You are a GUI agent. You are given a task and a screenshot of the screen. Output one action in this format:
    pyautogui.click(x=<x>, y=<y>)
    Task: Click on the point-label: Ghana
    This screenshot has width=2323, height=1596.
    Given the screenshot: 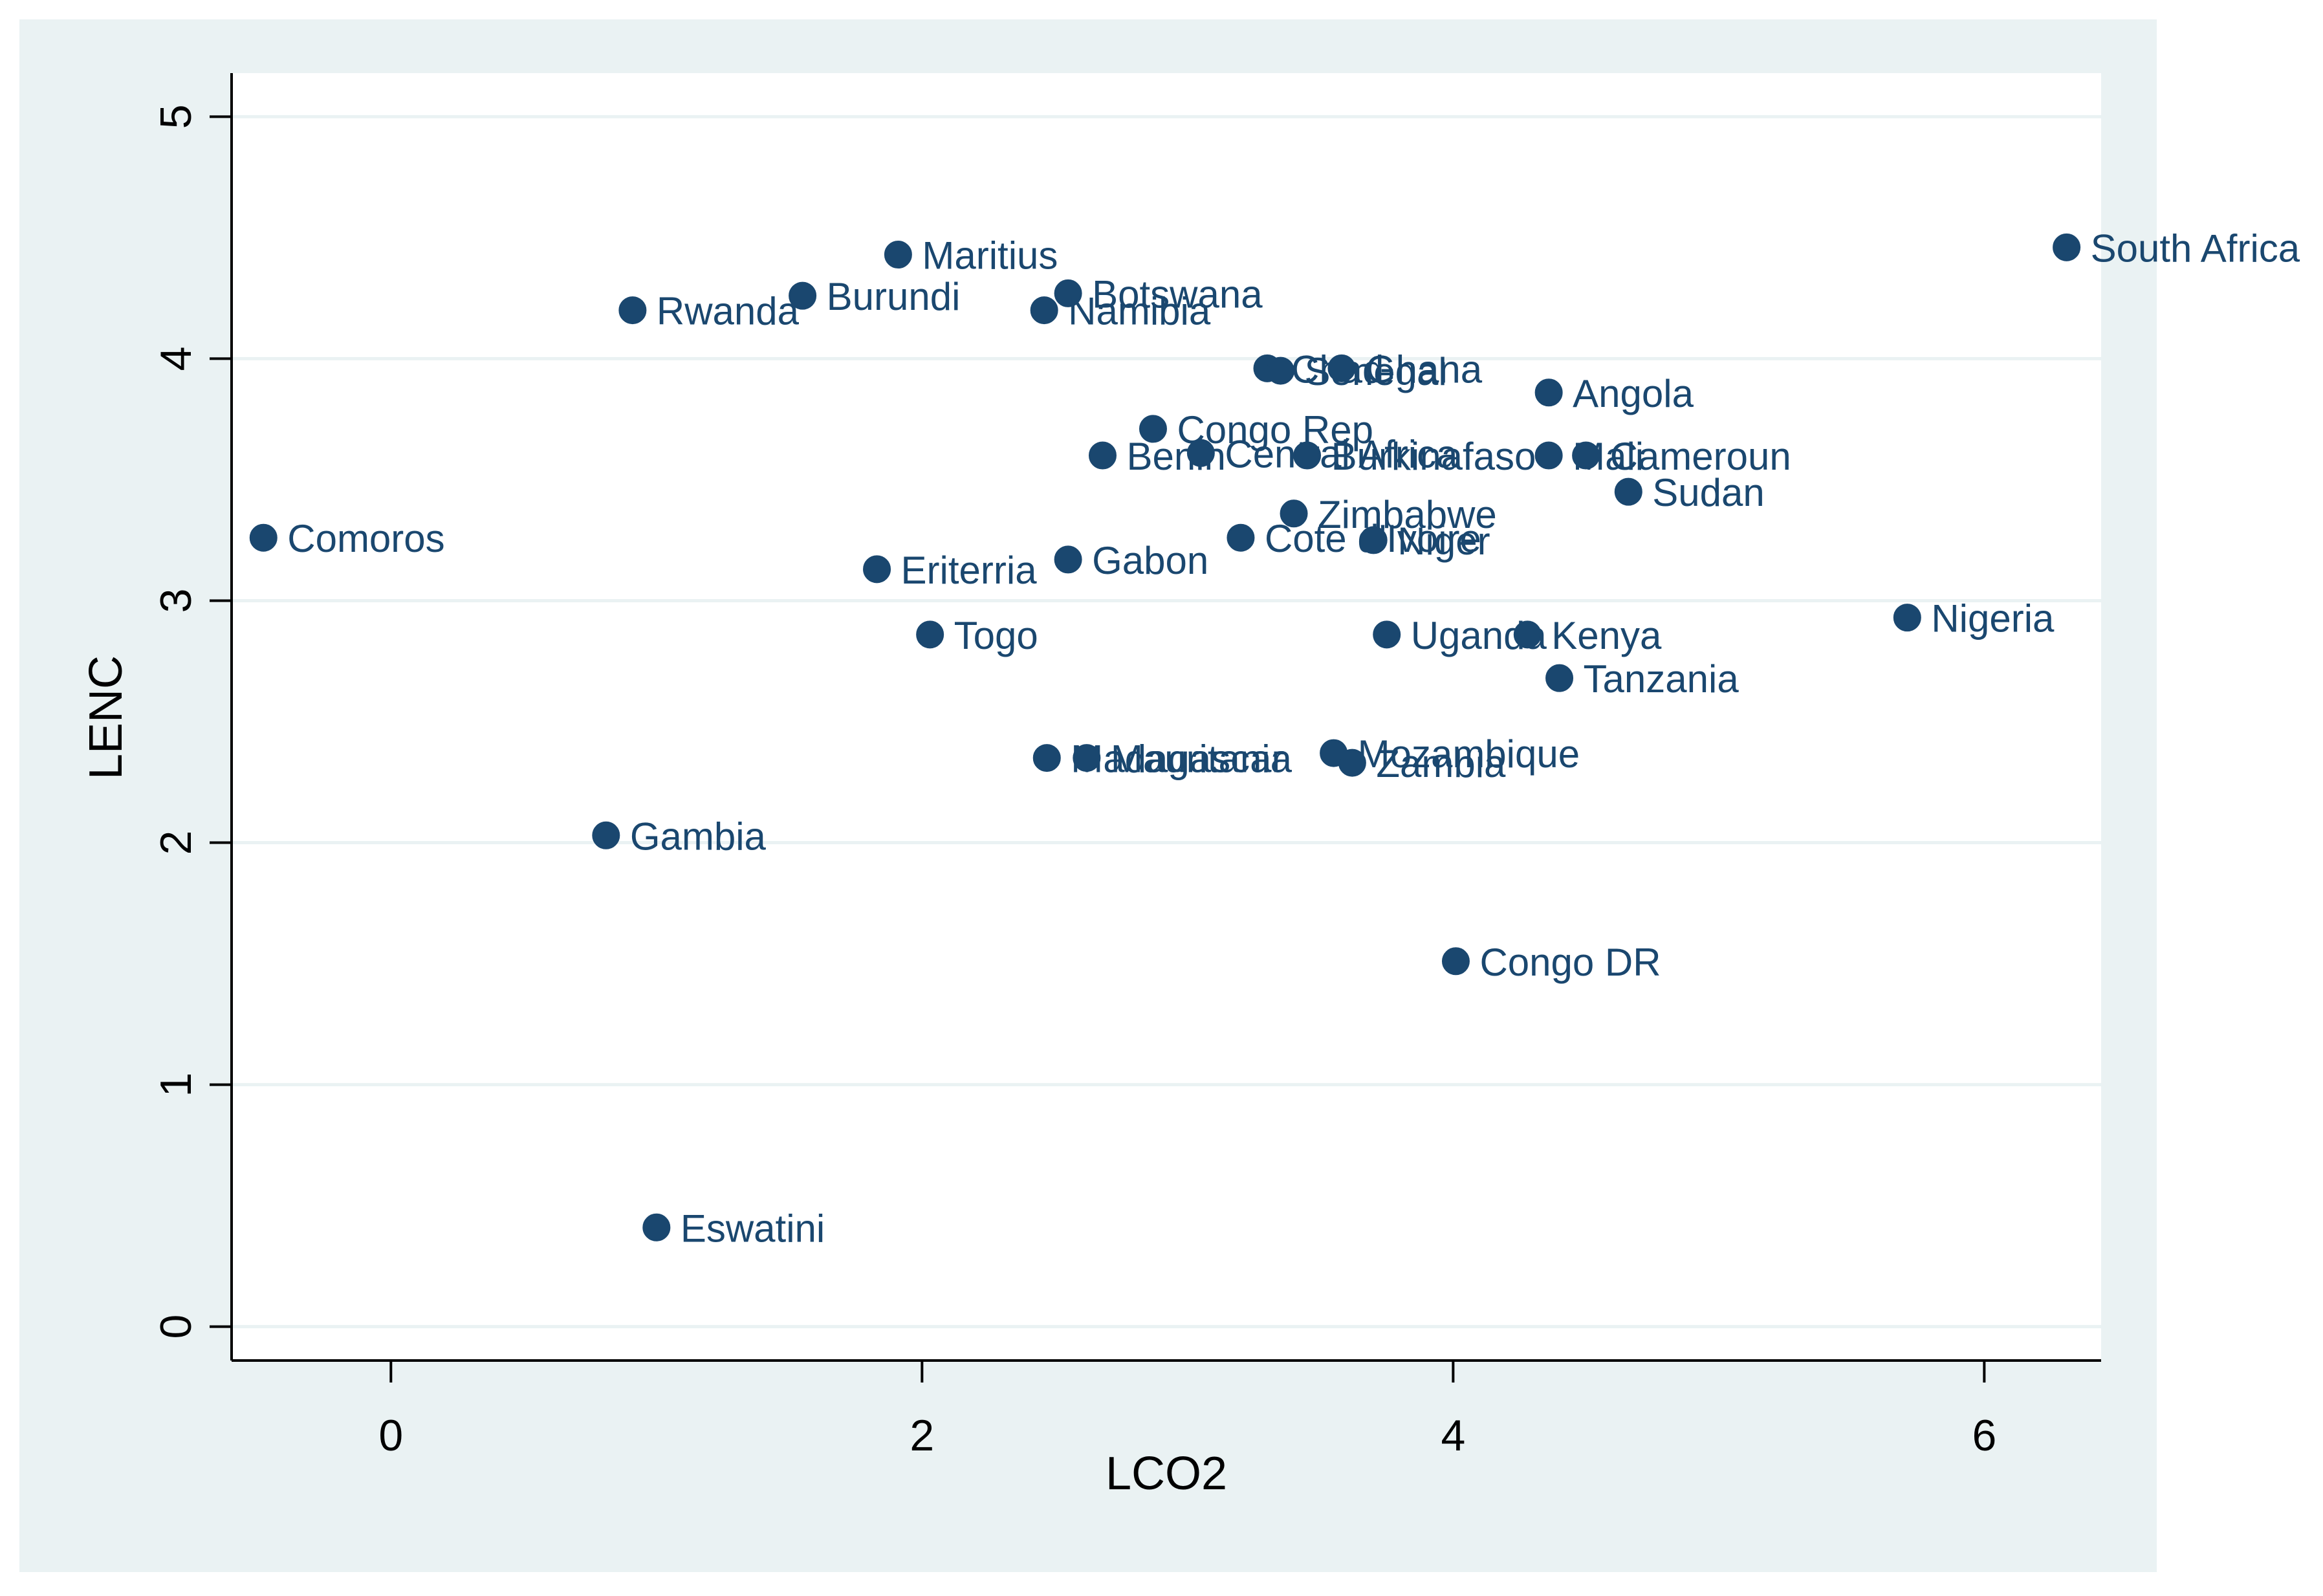 What is the action you would take?
    pyautogui.click(x=1424, y=369)
    